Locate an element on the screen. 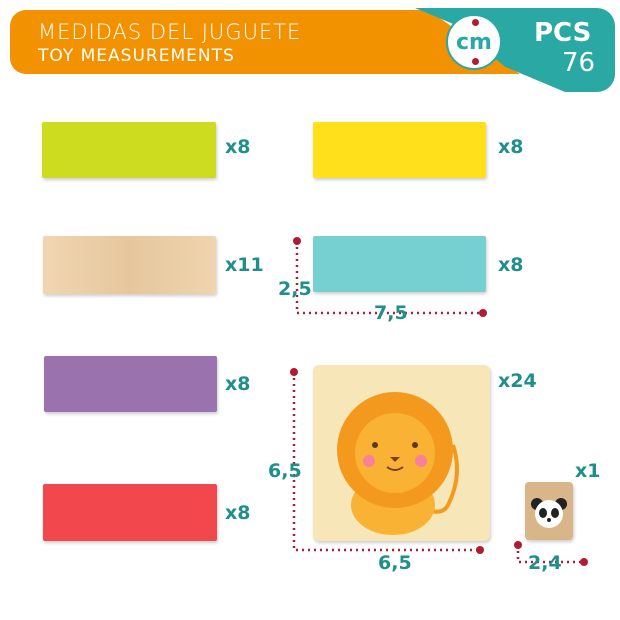  red-block is located at coordinates (130, 512).